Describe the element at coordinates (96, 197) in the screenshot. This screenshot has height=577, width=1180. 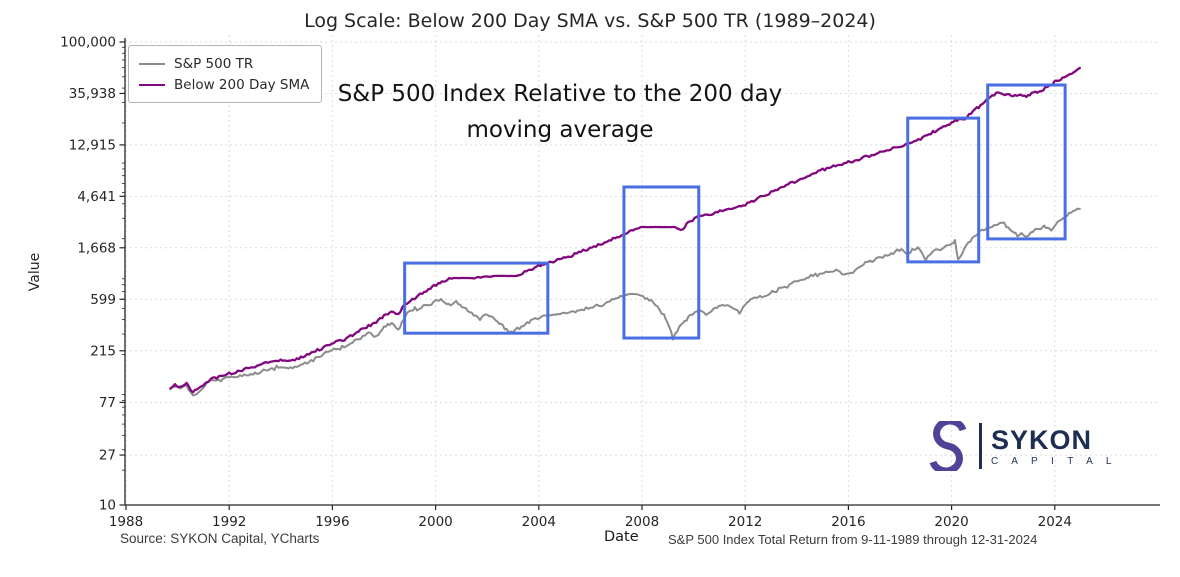
I see `svg-text: 4,641` at that location.